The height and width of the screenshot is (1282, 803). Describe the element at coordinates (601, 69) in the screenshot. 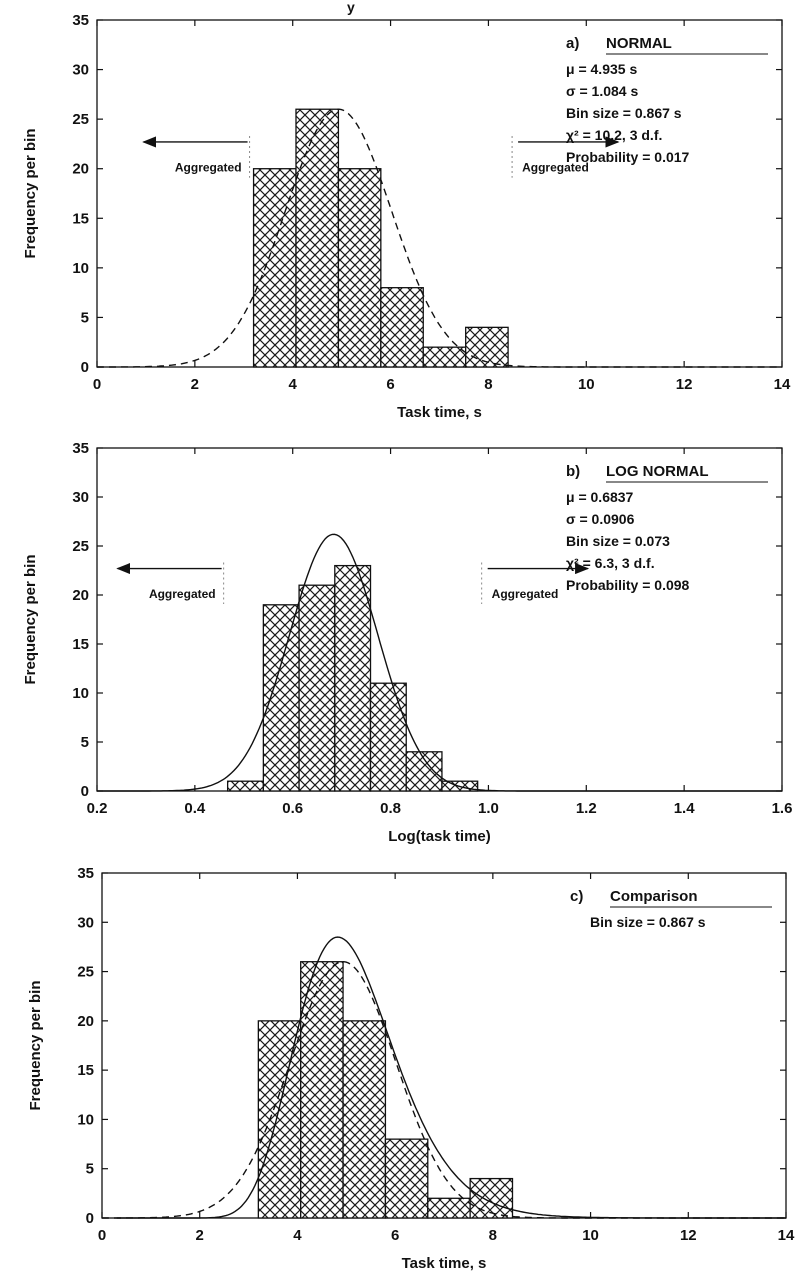

I see `stat-line: μ = 4.935 s` at that location.